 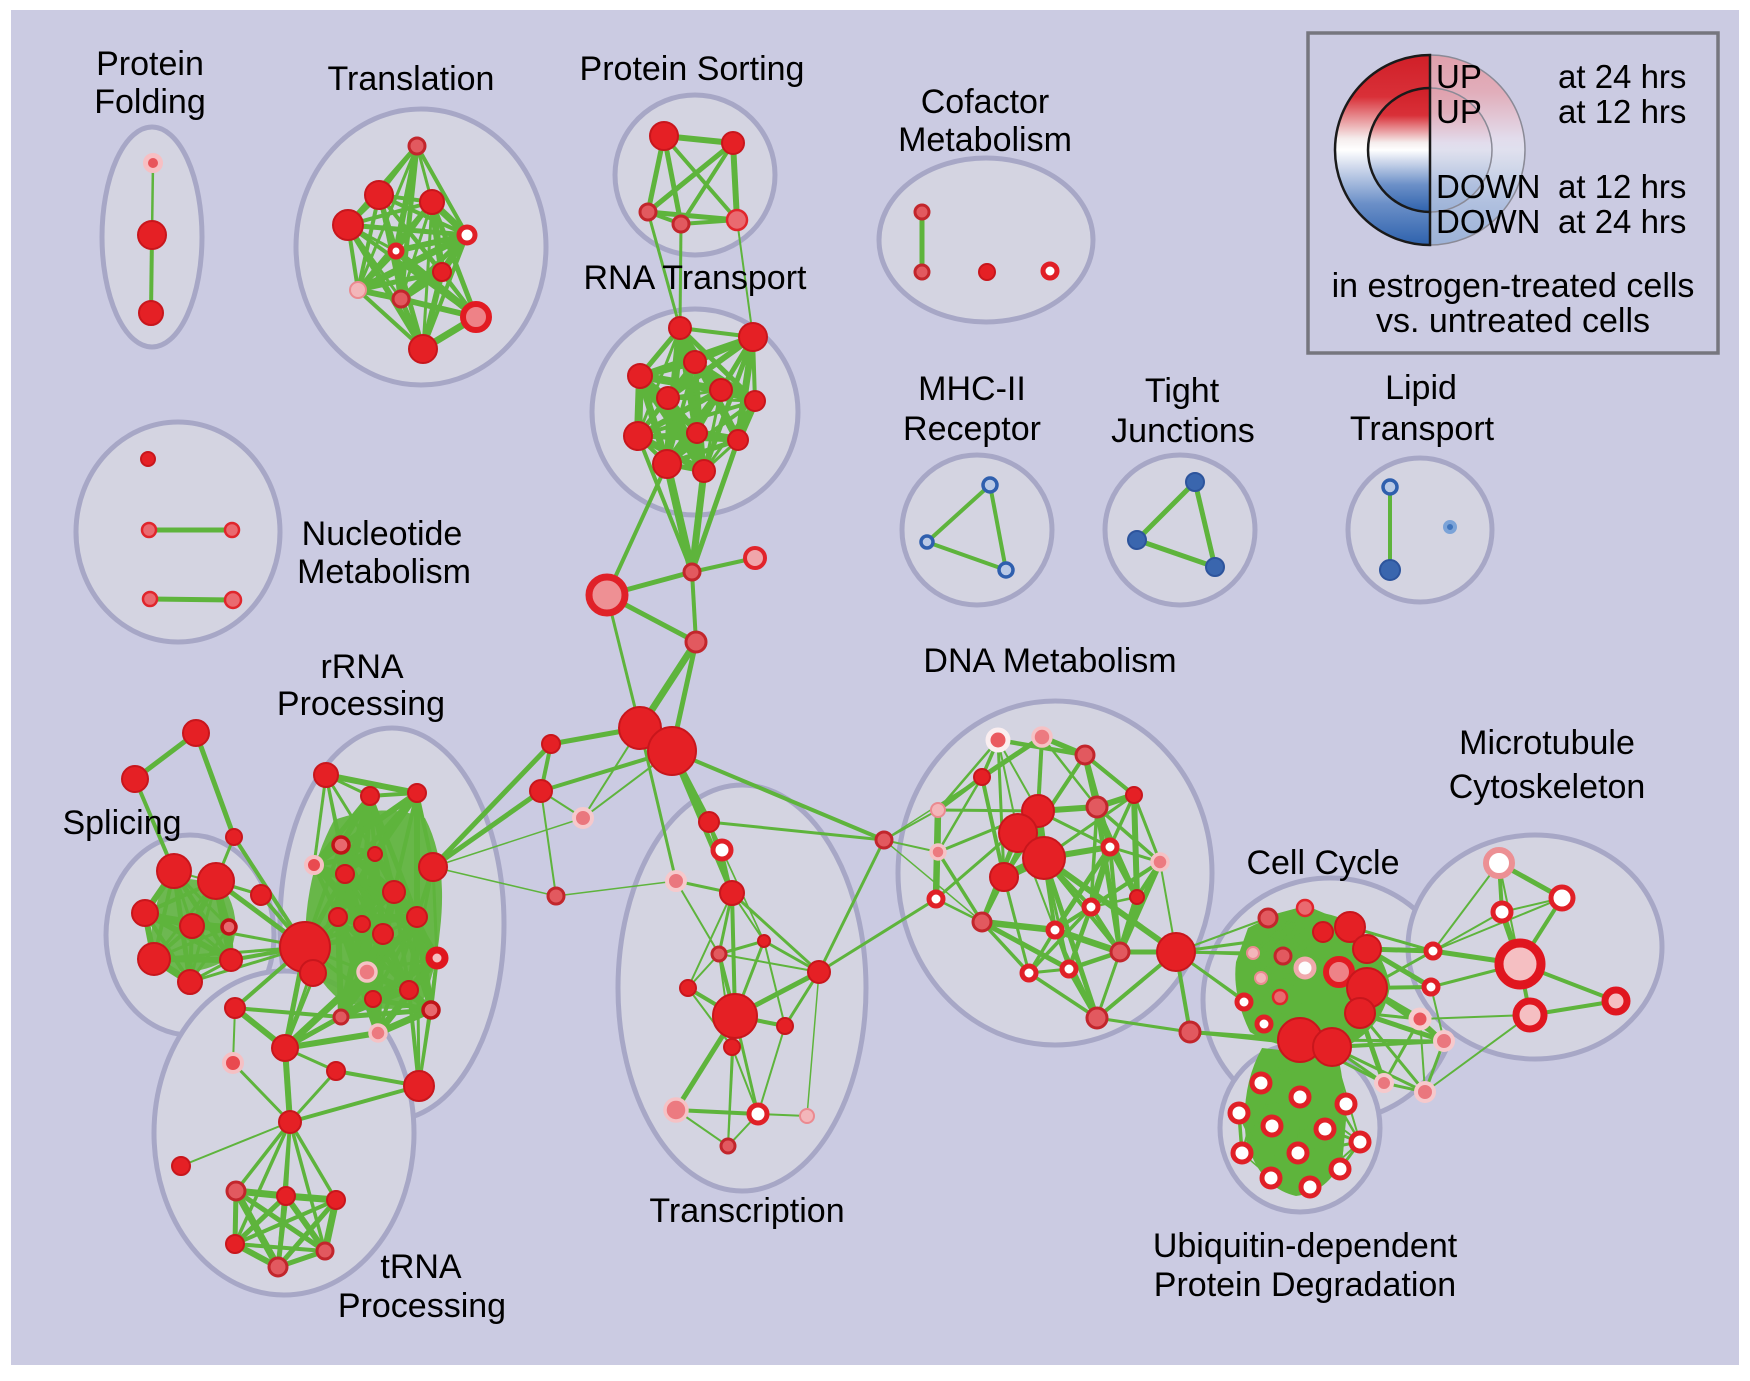 What do you see at coordinates (1513, 321) in the screenshot?
I see `svg-text: vs. untreated cells` at bounding box center [1513, 321].